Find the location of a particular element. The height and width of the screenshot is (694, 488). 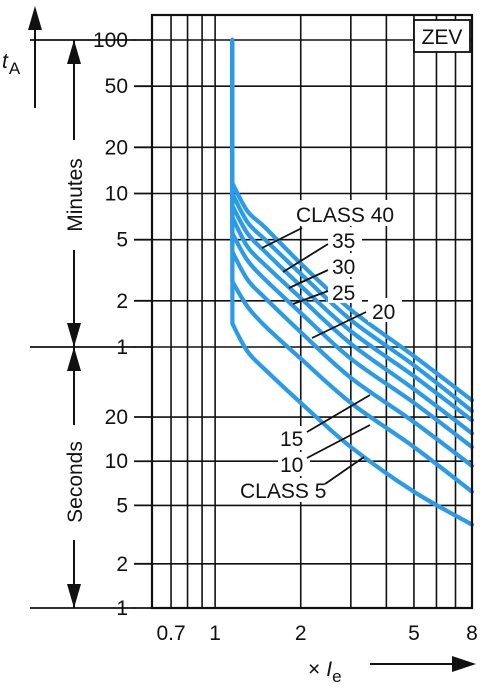

seconds-range-bracket: Seconds is located at coordinates (82, 477).